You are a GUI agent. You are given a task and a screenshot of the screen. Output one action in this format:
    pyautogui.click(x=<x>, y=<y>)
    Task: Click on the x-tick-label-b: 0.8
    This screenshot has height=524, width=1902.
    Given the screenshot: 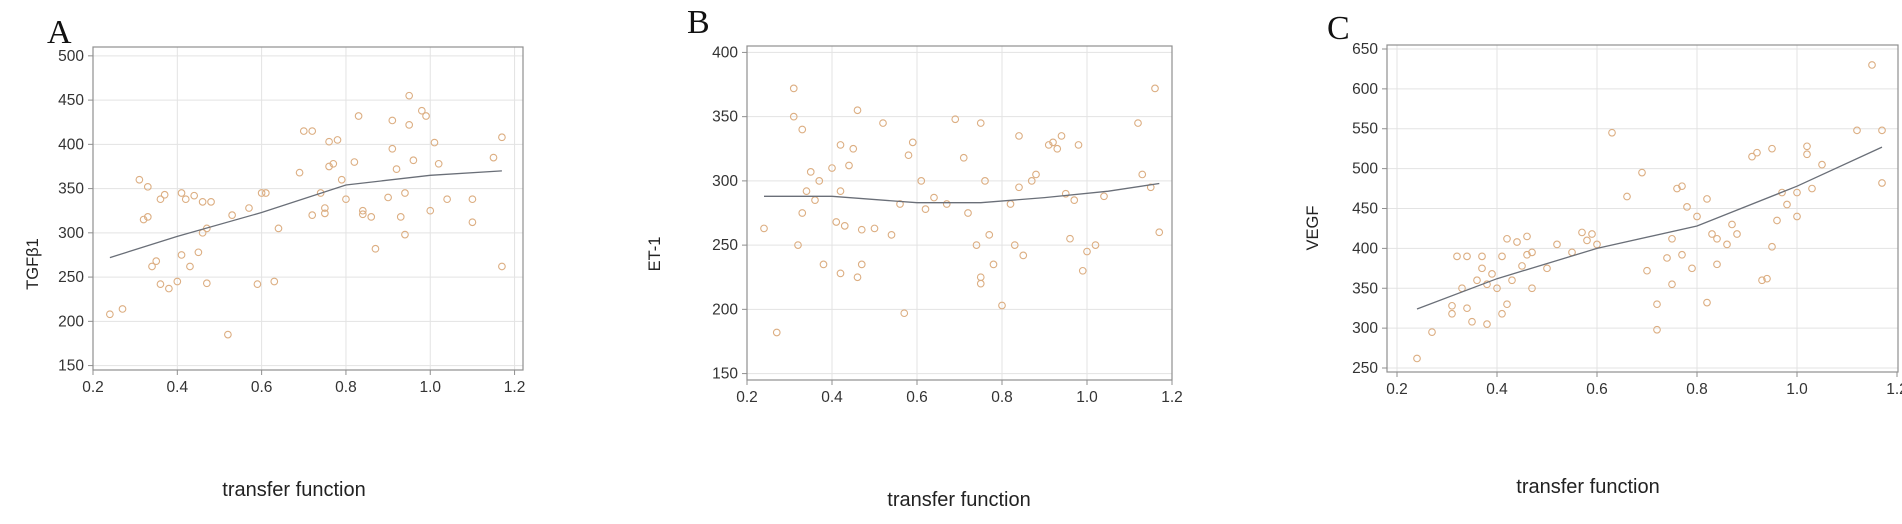 What is the action you would take?
    pyautogui.click(x=1002, y=397)
    